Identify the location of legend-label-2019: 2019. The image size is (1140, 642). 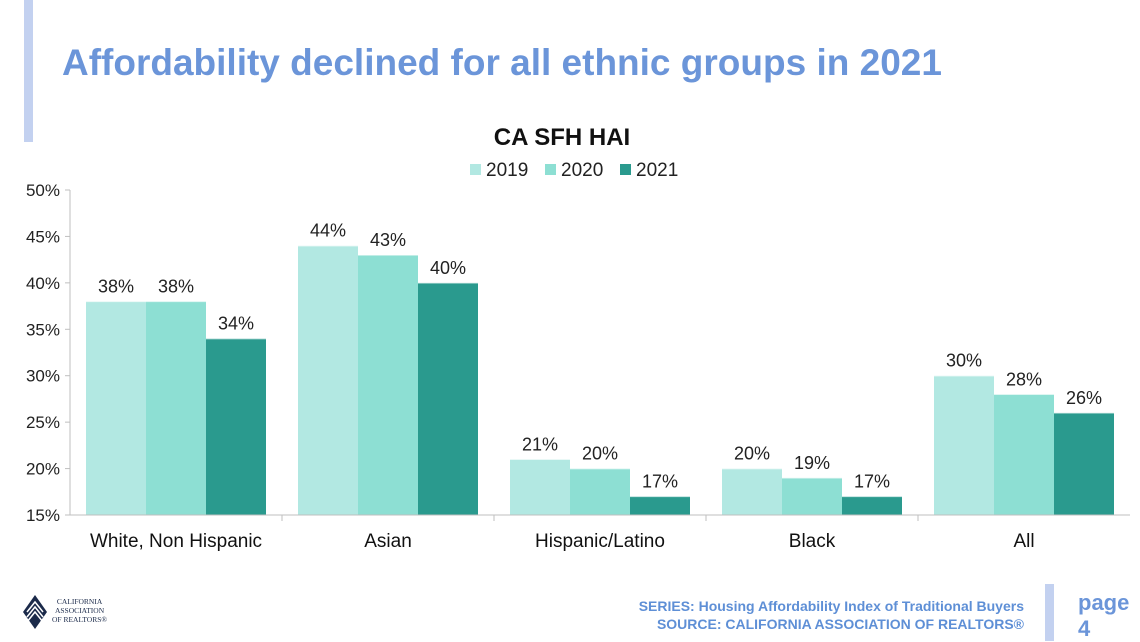
(507, 170).